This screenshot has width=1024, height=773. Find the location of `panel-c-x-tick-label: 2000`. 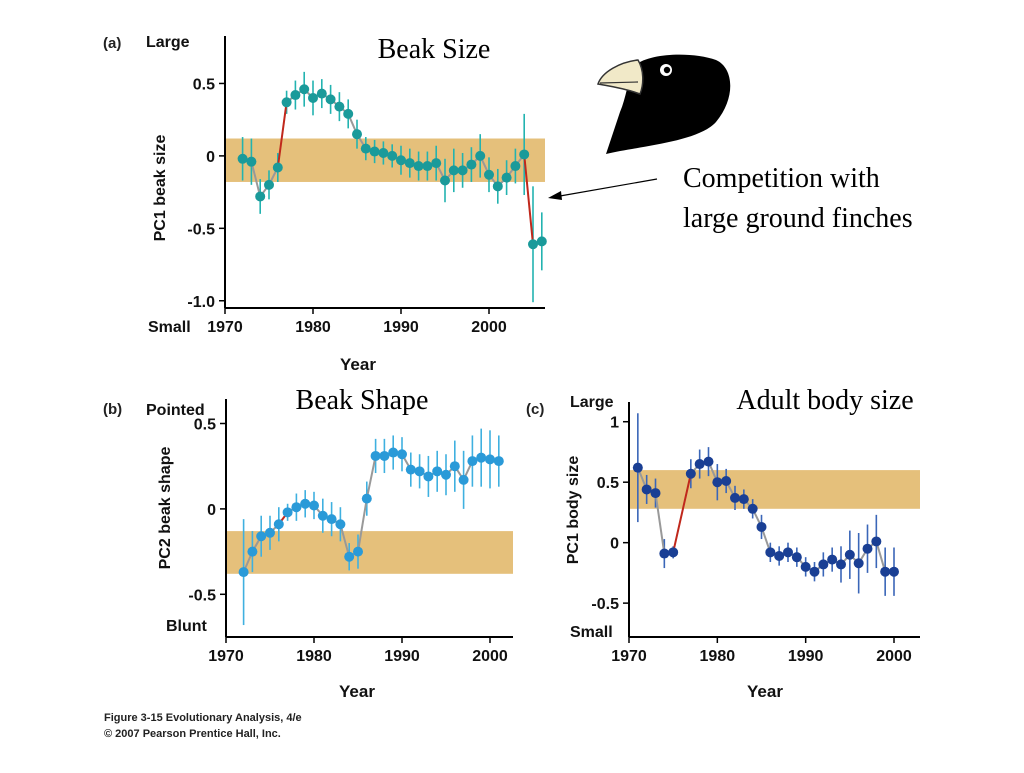

panel-c-x-tick-label: 2000 is located at coordinates (894, 656).